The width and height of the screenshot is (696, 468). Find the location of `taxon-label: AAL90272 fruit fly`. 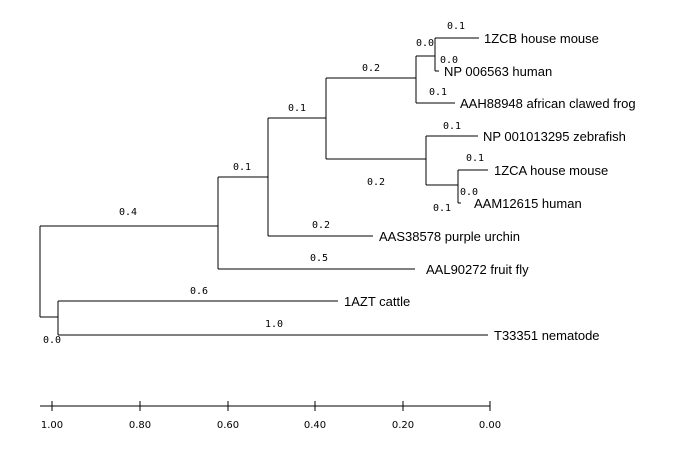

taxon-label: AAL90272 fruit fly is located at coordinates (477, 269).